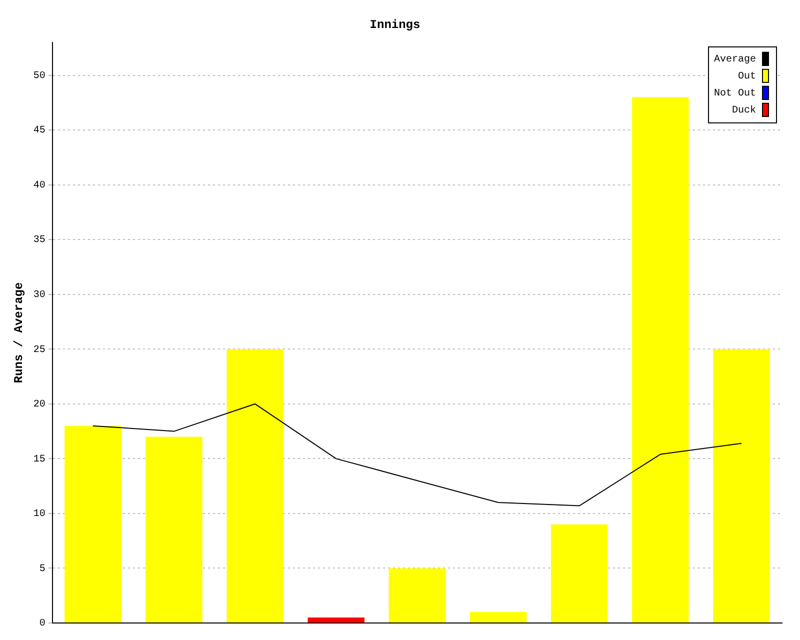 This screenshot has width=800, height=640. What do you see at coordinates (39, 405) in the screenshot?
I see `y-tick-label: 20` at bounding box center [39, 405].